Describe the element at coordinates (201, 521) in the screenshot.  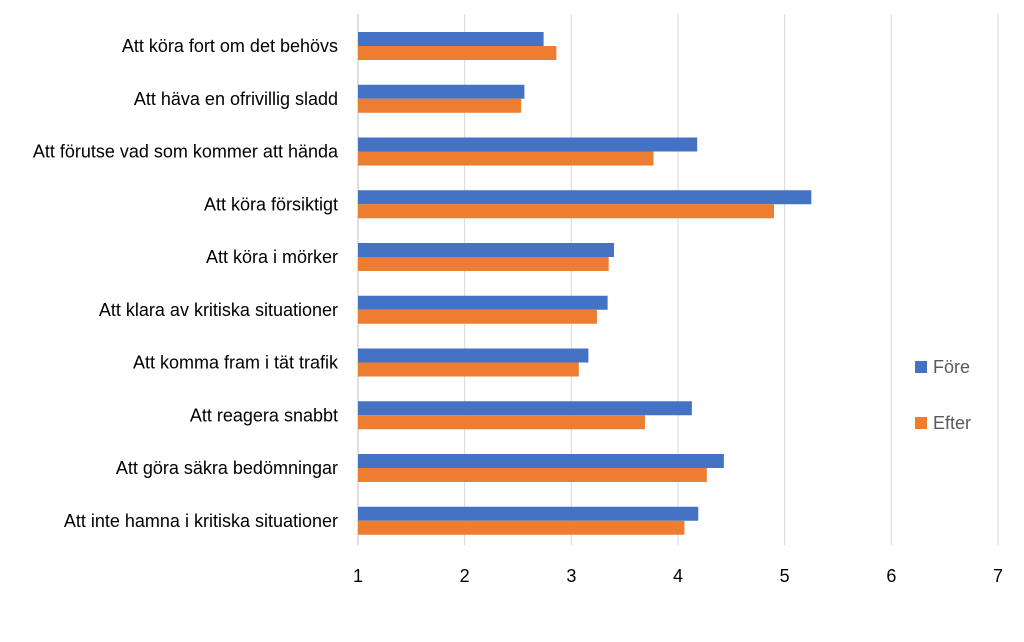
I see `category-label: Att inte hamna i kritiska situationer` at that location.